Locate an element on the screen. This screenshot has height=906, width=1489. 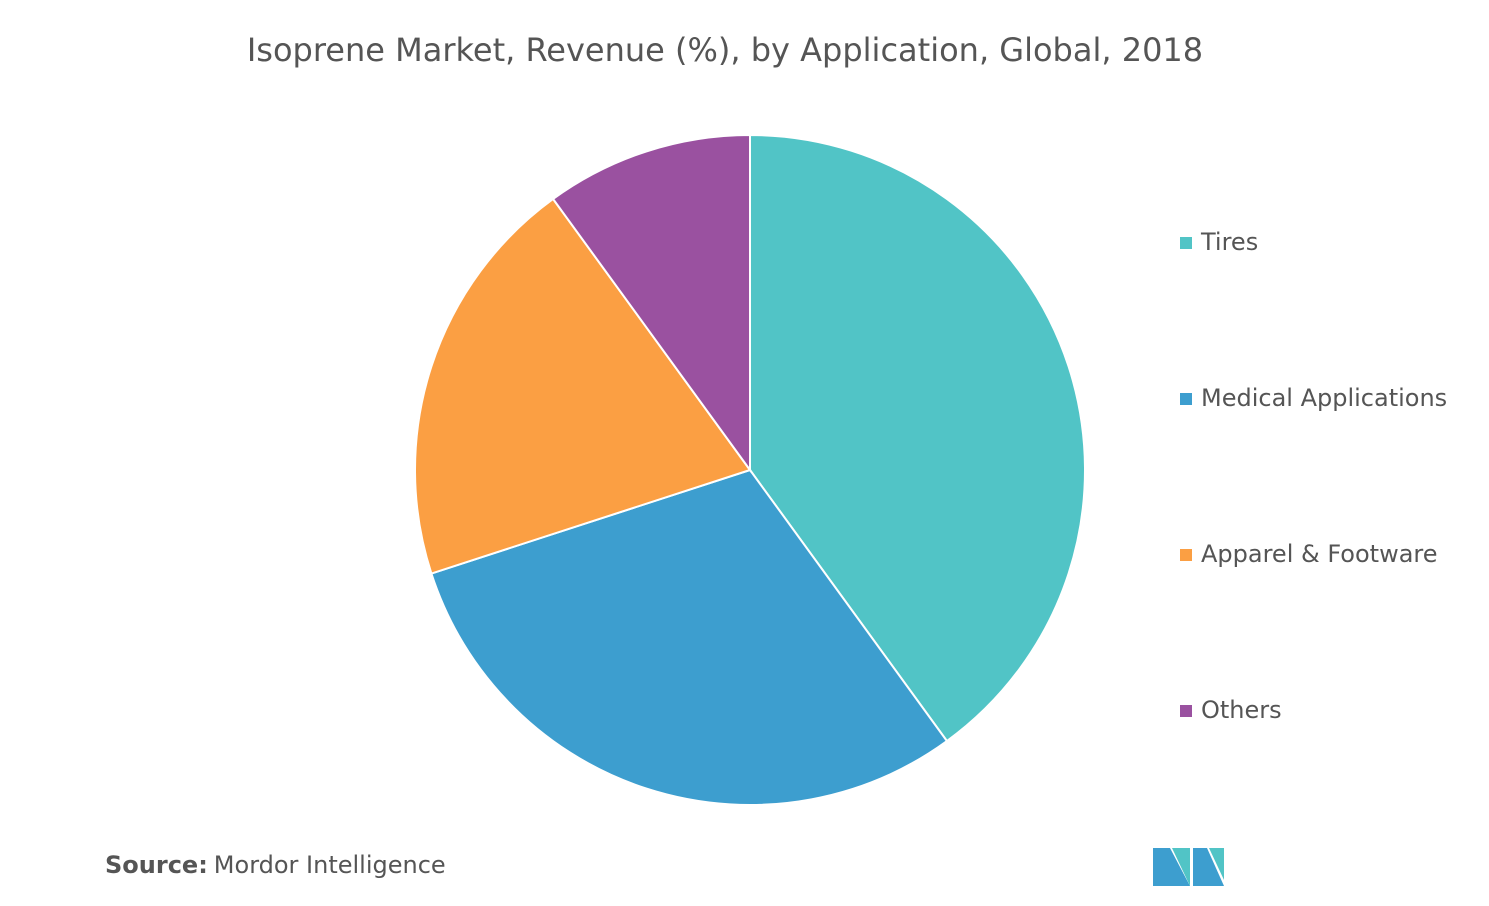
source: Source: Mordor Intelligence is located at coordinates (275, 865).